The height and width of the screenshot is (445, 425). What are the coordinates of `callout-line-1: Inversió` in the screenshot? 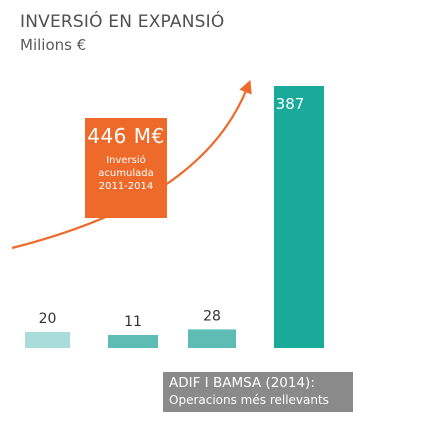 It's located at (126, 160).